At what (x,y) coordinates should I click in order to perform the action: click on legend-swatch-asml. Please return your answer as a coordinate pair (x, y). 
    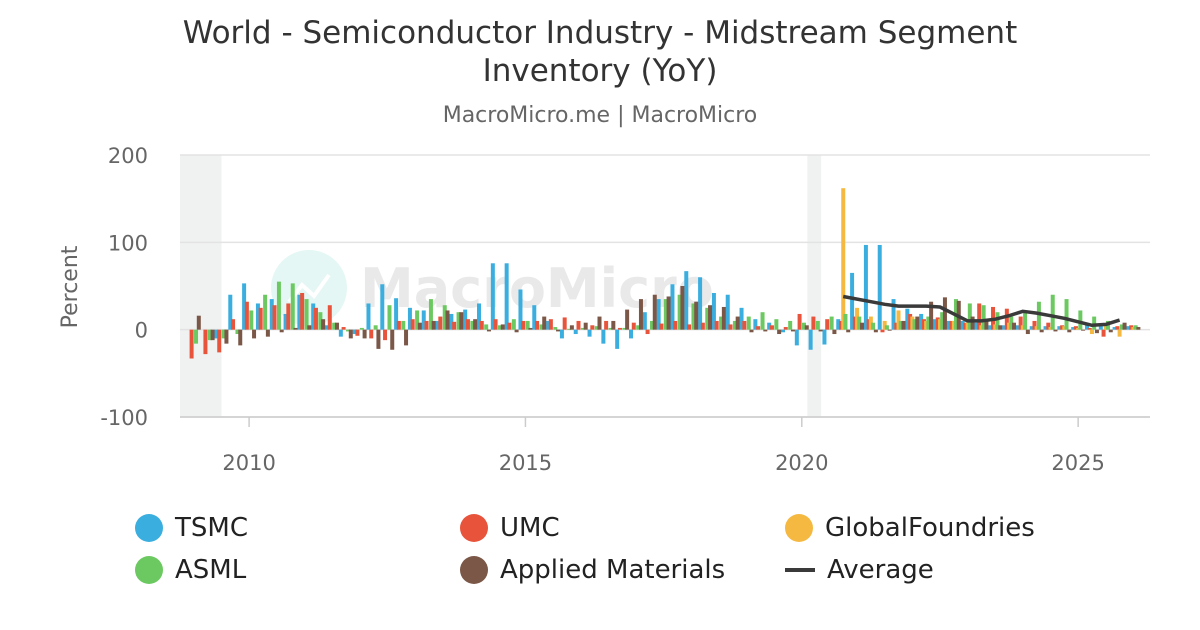
    Looking at the image, I should click on (149, 570).